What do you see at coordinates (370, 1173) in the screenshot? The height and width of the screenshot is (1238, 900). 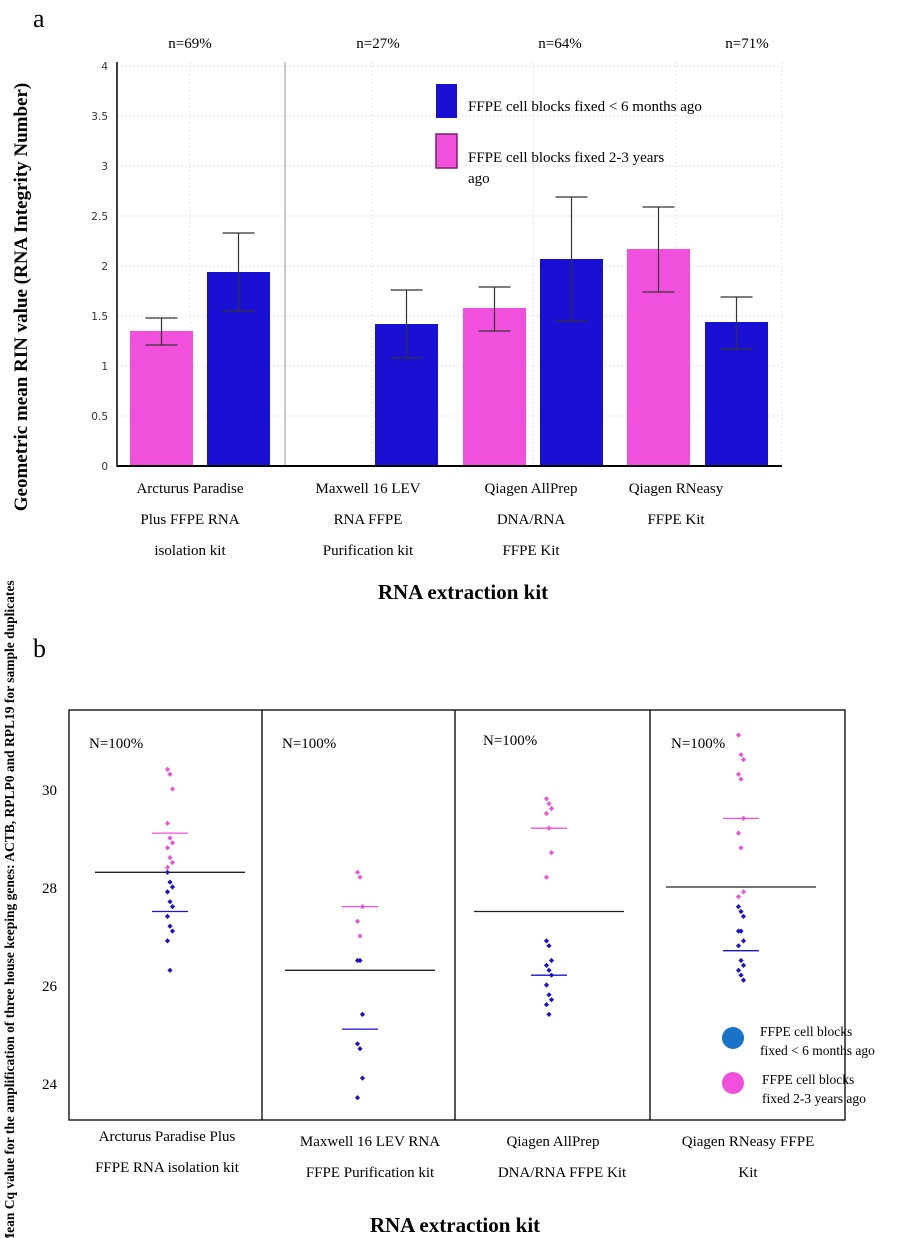 I see `panel-b-cat-2-line2: FFPE Purification kit` at bounding box center [370, 1173].